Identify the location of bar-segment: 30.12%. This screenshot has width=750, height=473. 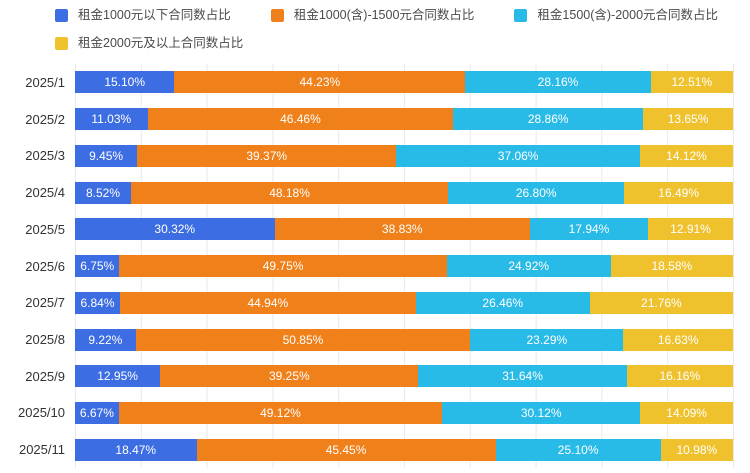
(541, 412).